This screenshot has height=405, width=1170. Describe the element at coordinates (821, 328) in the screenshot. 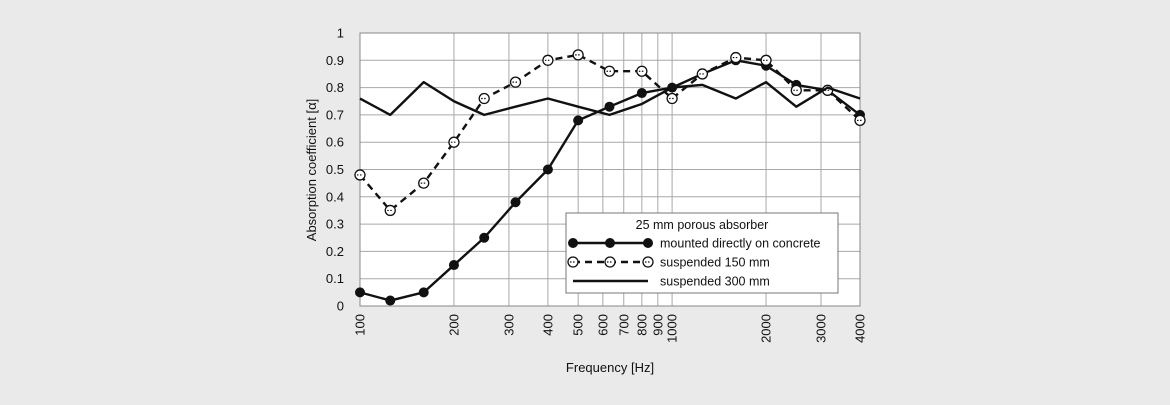

I see `x-tick-label: 3000` at that location.